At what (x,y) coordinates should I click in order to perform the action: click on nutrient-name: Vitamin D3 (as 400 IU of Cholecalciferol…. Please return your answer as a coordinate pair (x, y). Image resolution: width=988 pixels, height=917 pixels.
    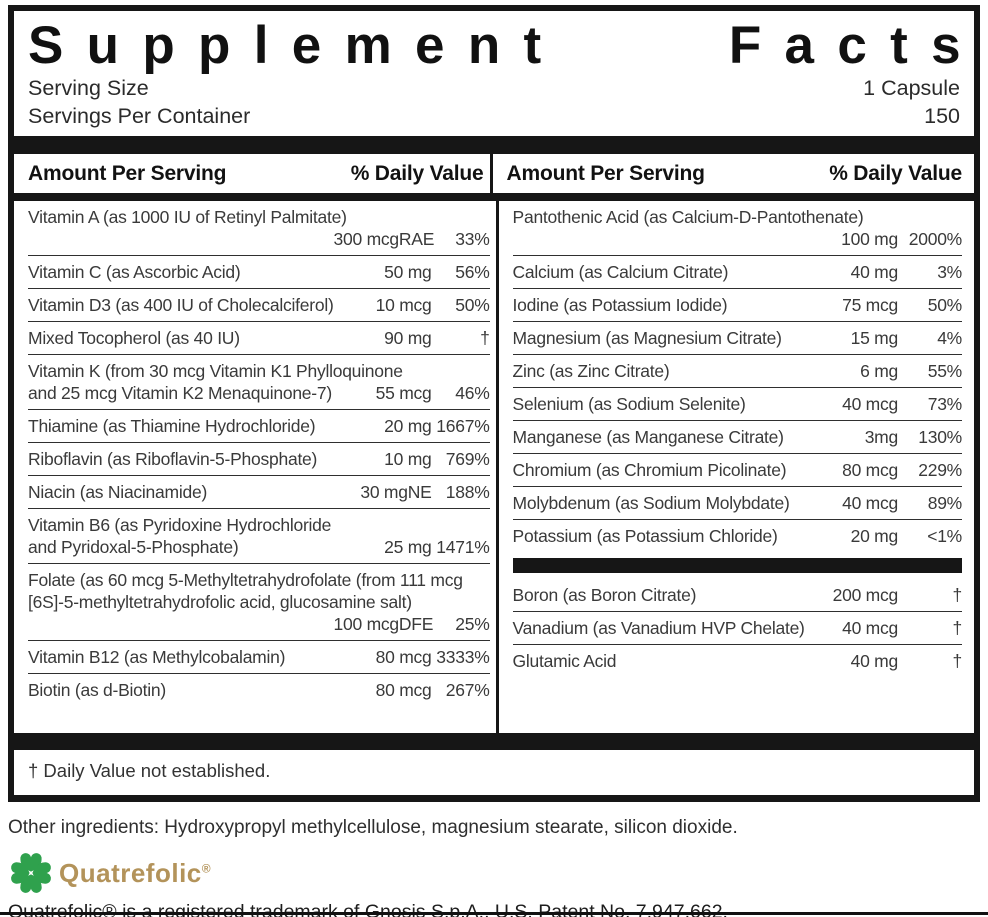
    Looking at the image, I should click on (181, 305).